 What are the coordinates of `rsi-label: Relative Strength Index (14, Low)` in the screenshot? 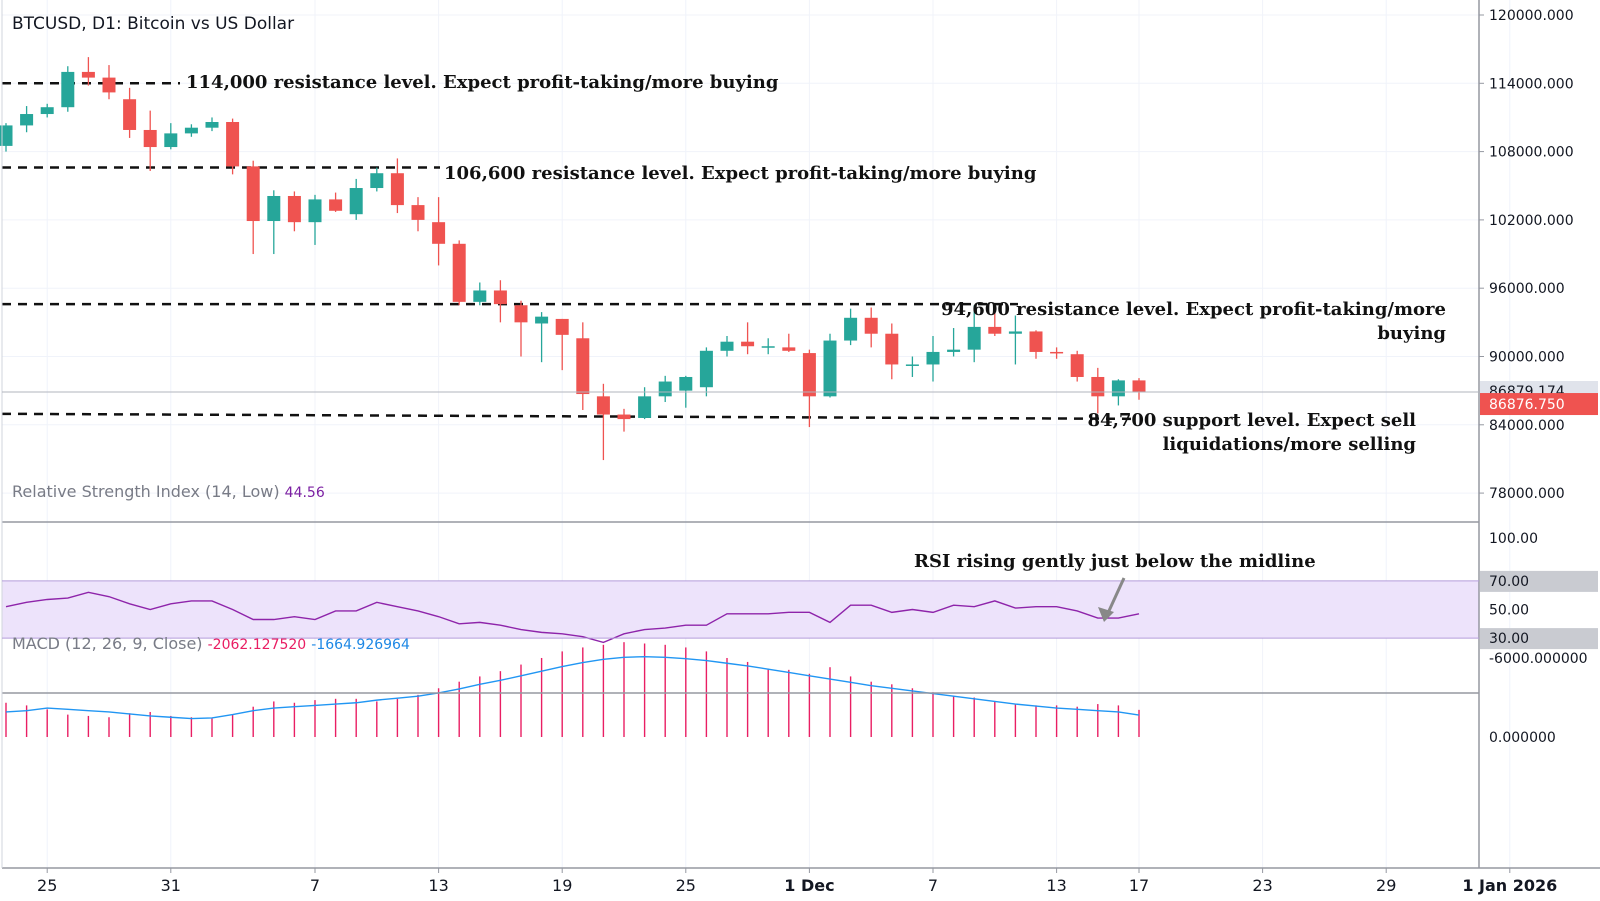 It's located at (146, 491).